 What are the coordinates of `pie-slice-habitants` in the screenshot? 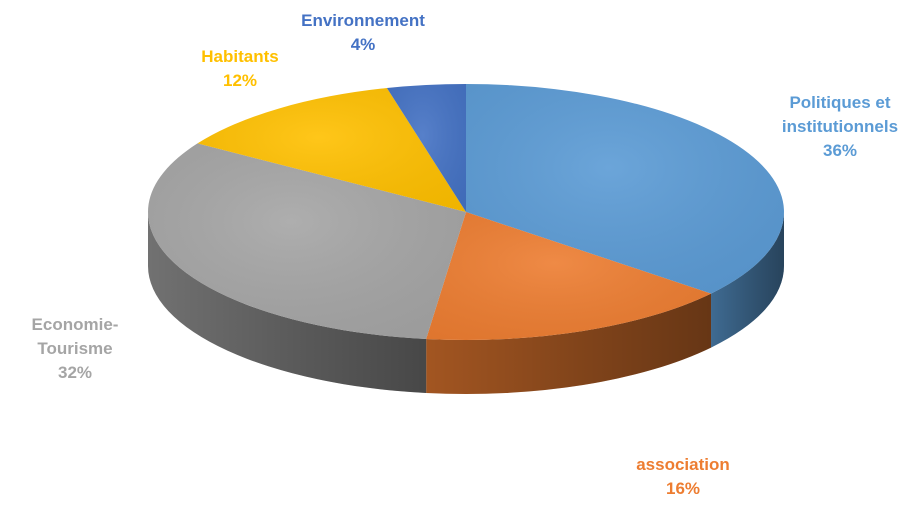 It's located at (331, 150).